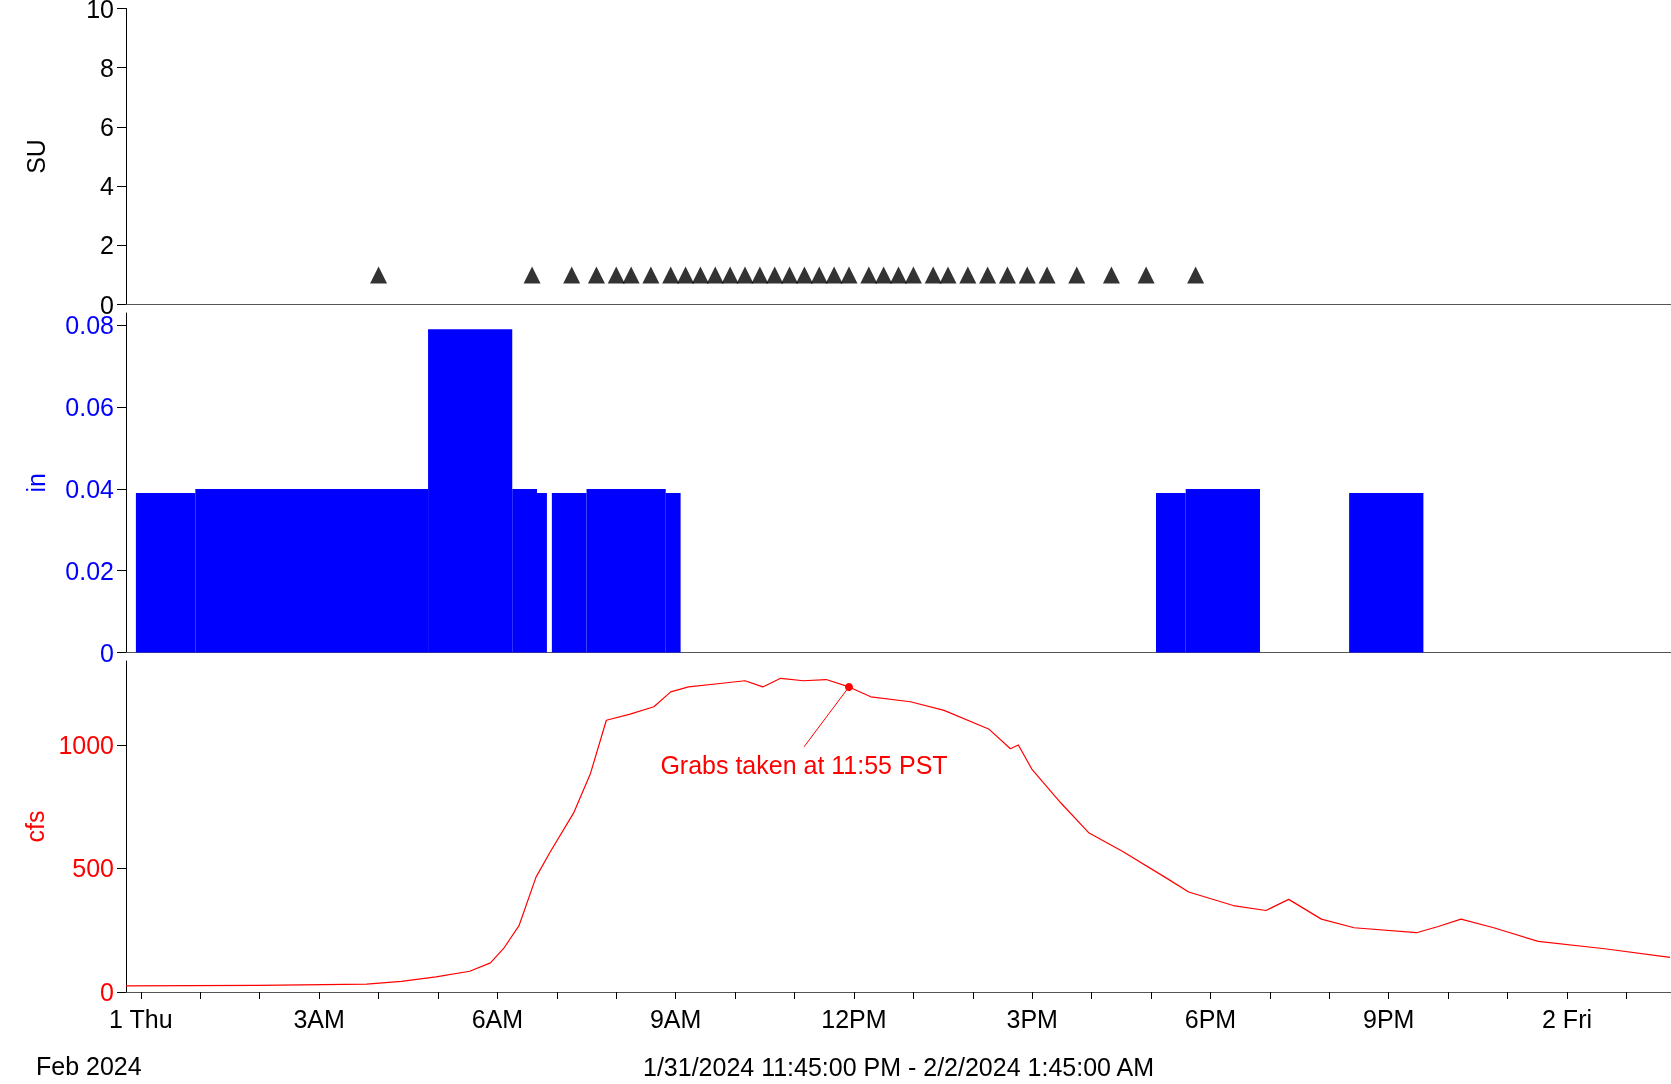  What do you see at coordinates (1389, 1018) in the screenshot?
I see `x-tick-label: 9PM` at bounding box center [1389, 1018].